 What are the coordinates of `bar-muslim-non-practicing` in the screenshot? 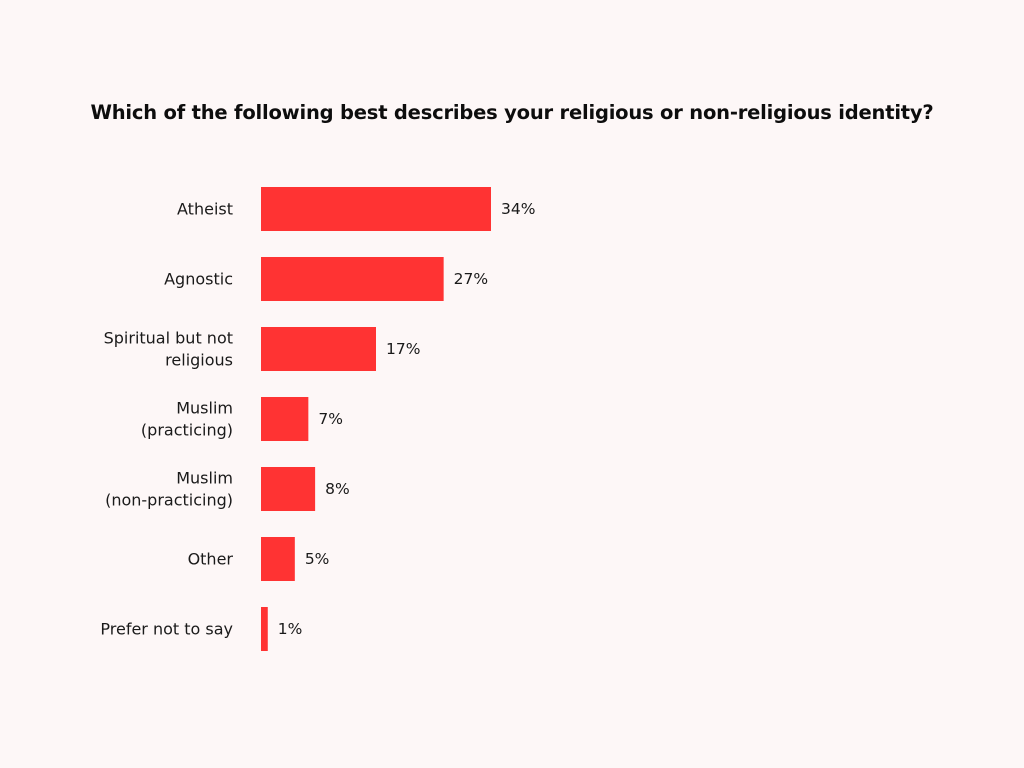 It's located at (288, 489).